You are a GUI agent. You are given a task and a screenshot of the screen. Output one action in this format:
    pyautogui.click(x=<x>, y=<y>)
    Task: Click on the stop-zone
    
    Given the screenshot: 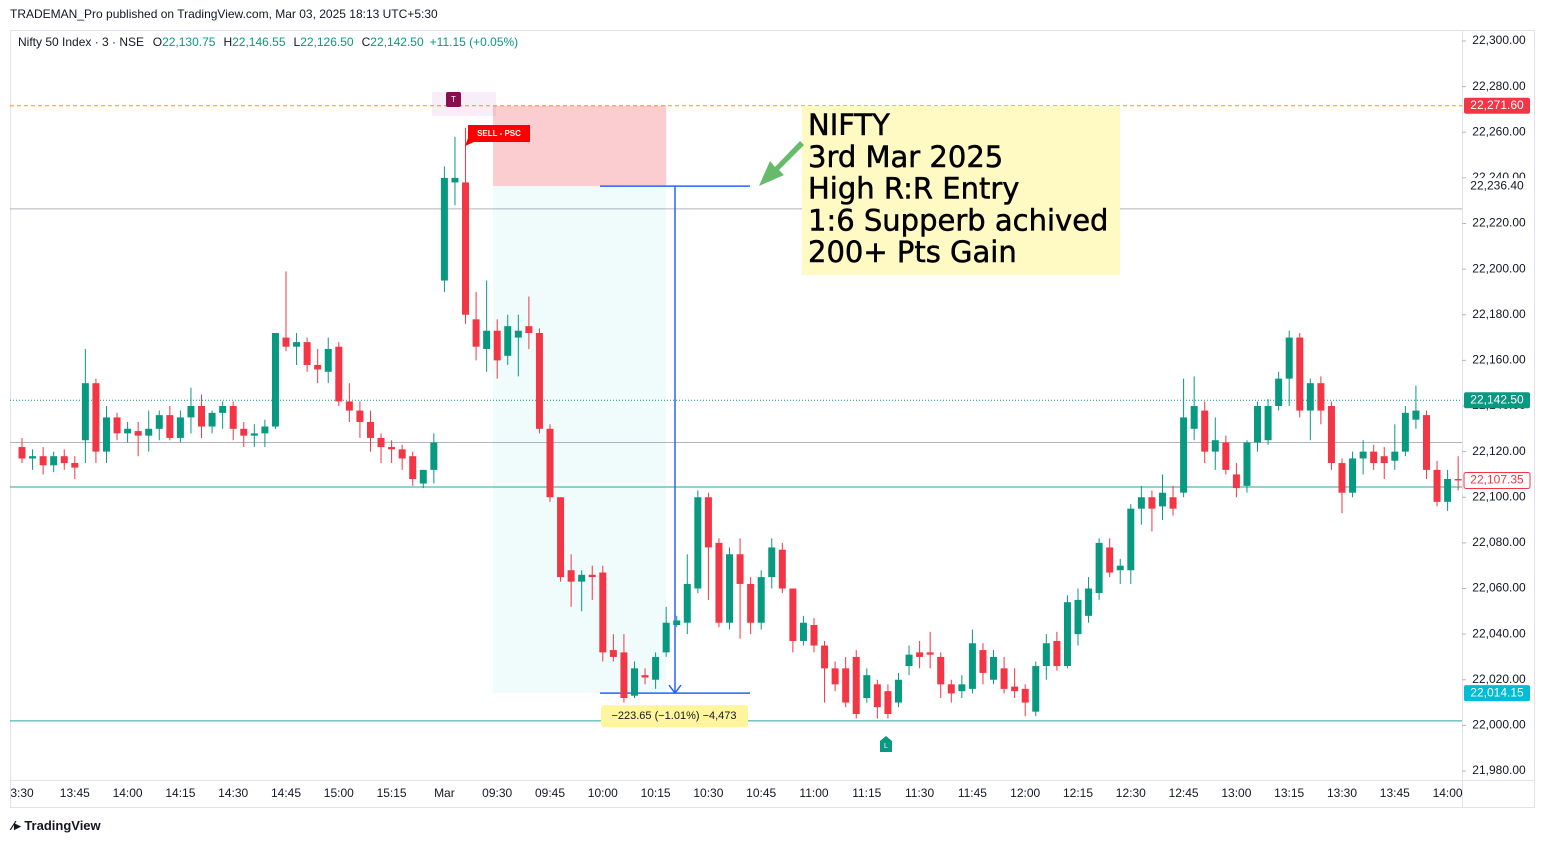 What is the action you would take?
    pyautogui.click(x=579, y=146)
    